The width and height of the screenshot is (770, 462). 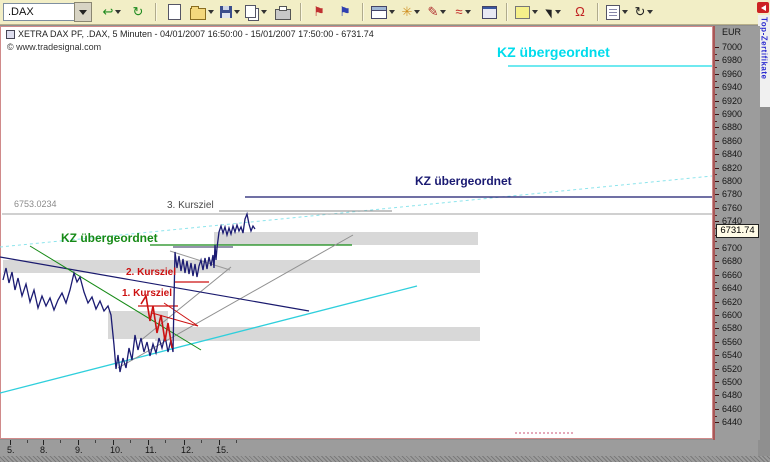 I want to click on save-button, so click(x=230, y=12).